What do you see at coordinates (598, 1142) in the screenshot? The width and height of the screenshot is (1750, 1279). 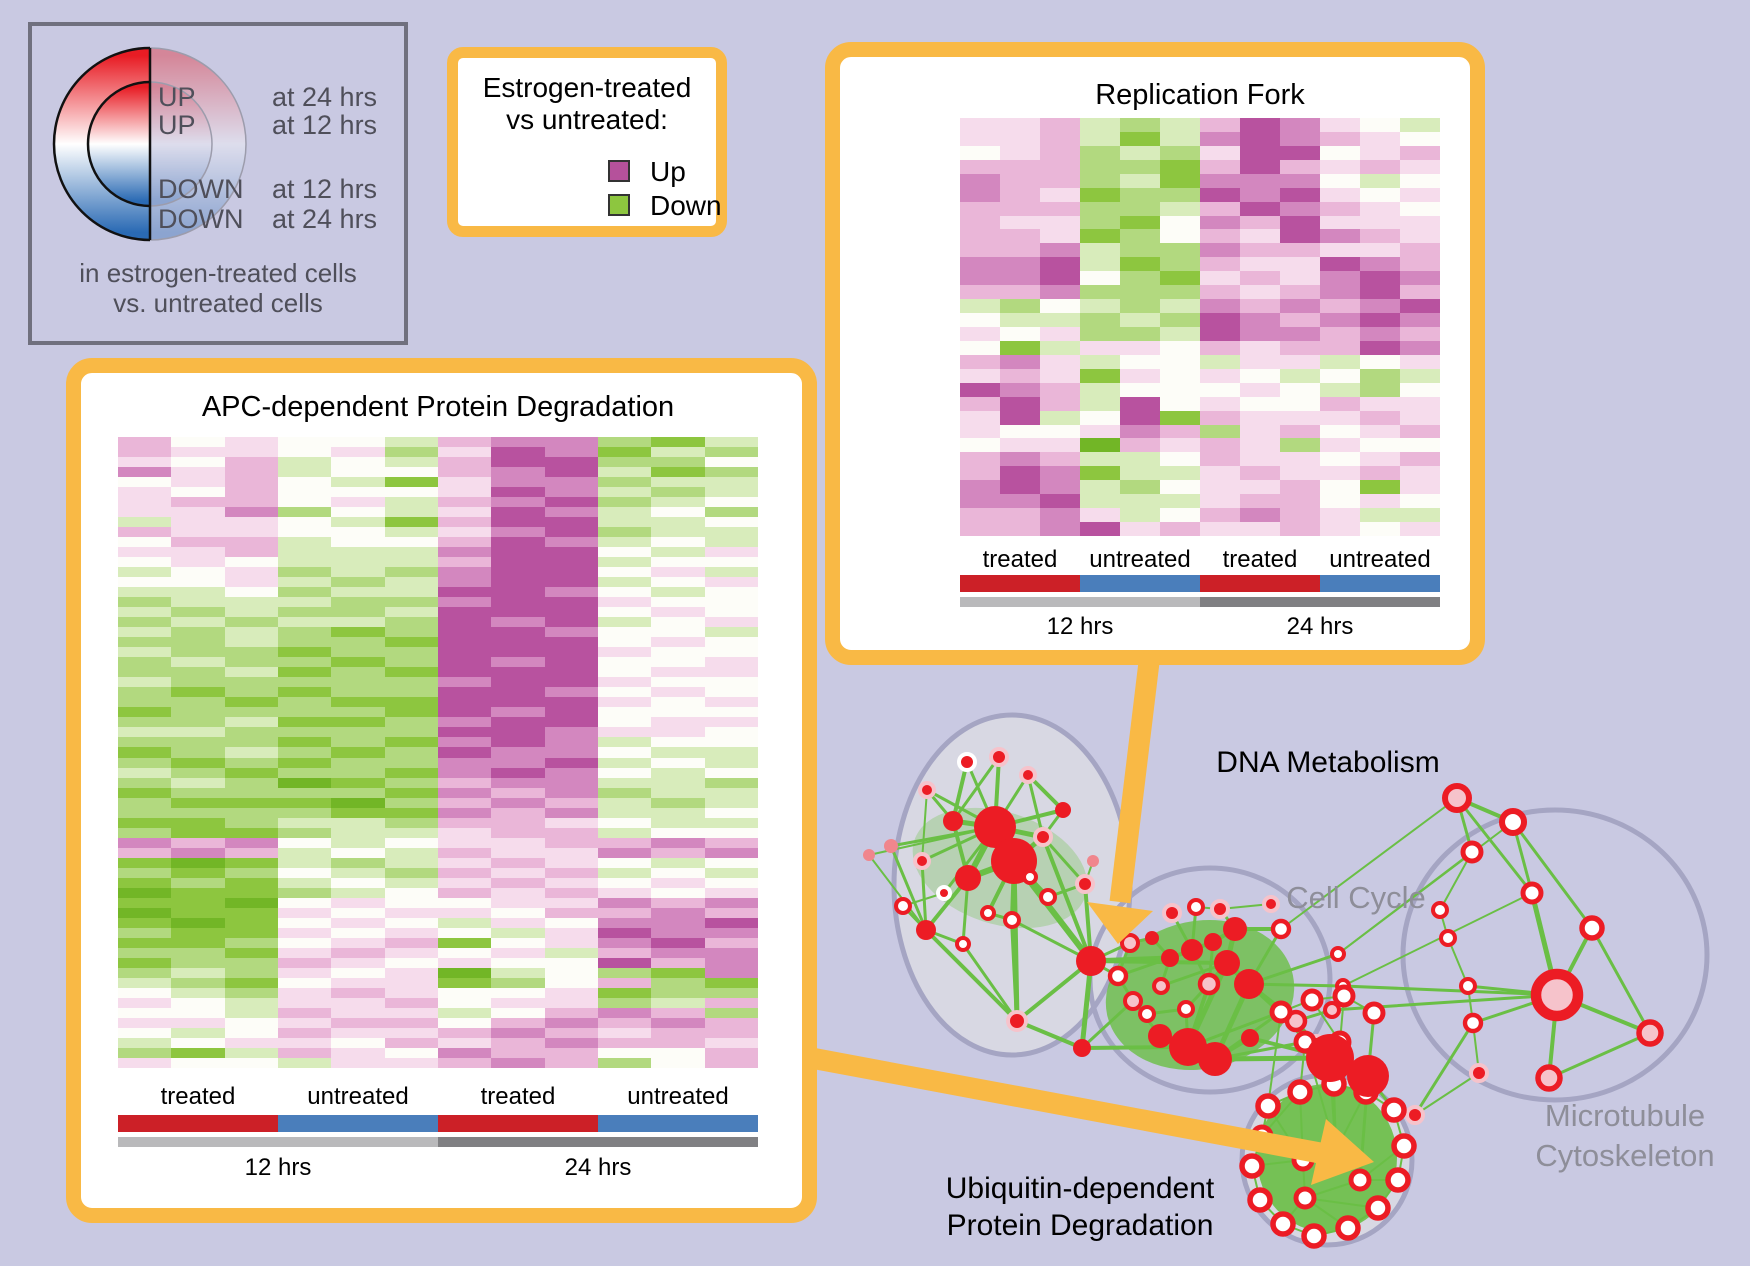 I see `apc-24hr-bar` at bounding box center [598, 1142].